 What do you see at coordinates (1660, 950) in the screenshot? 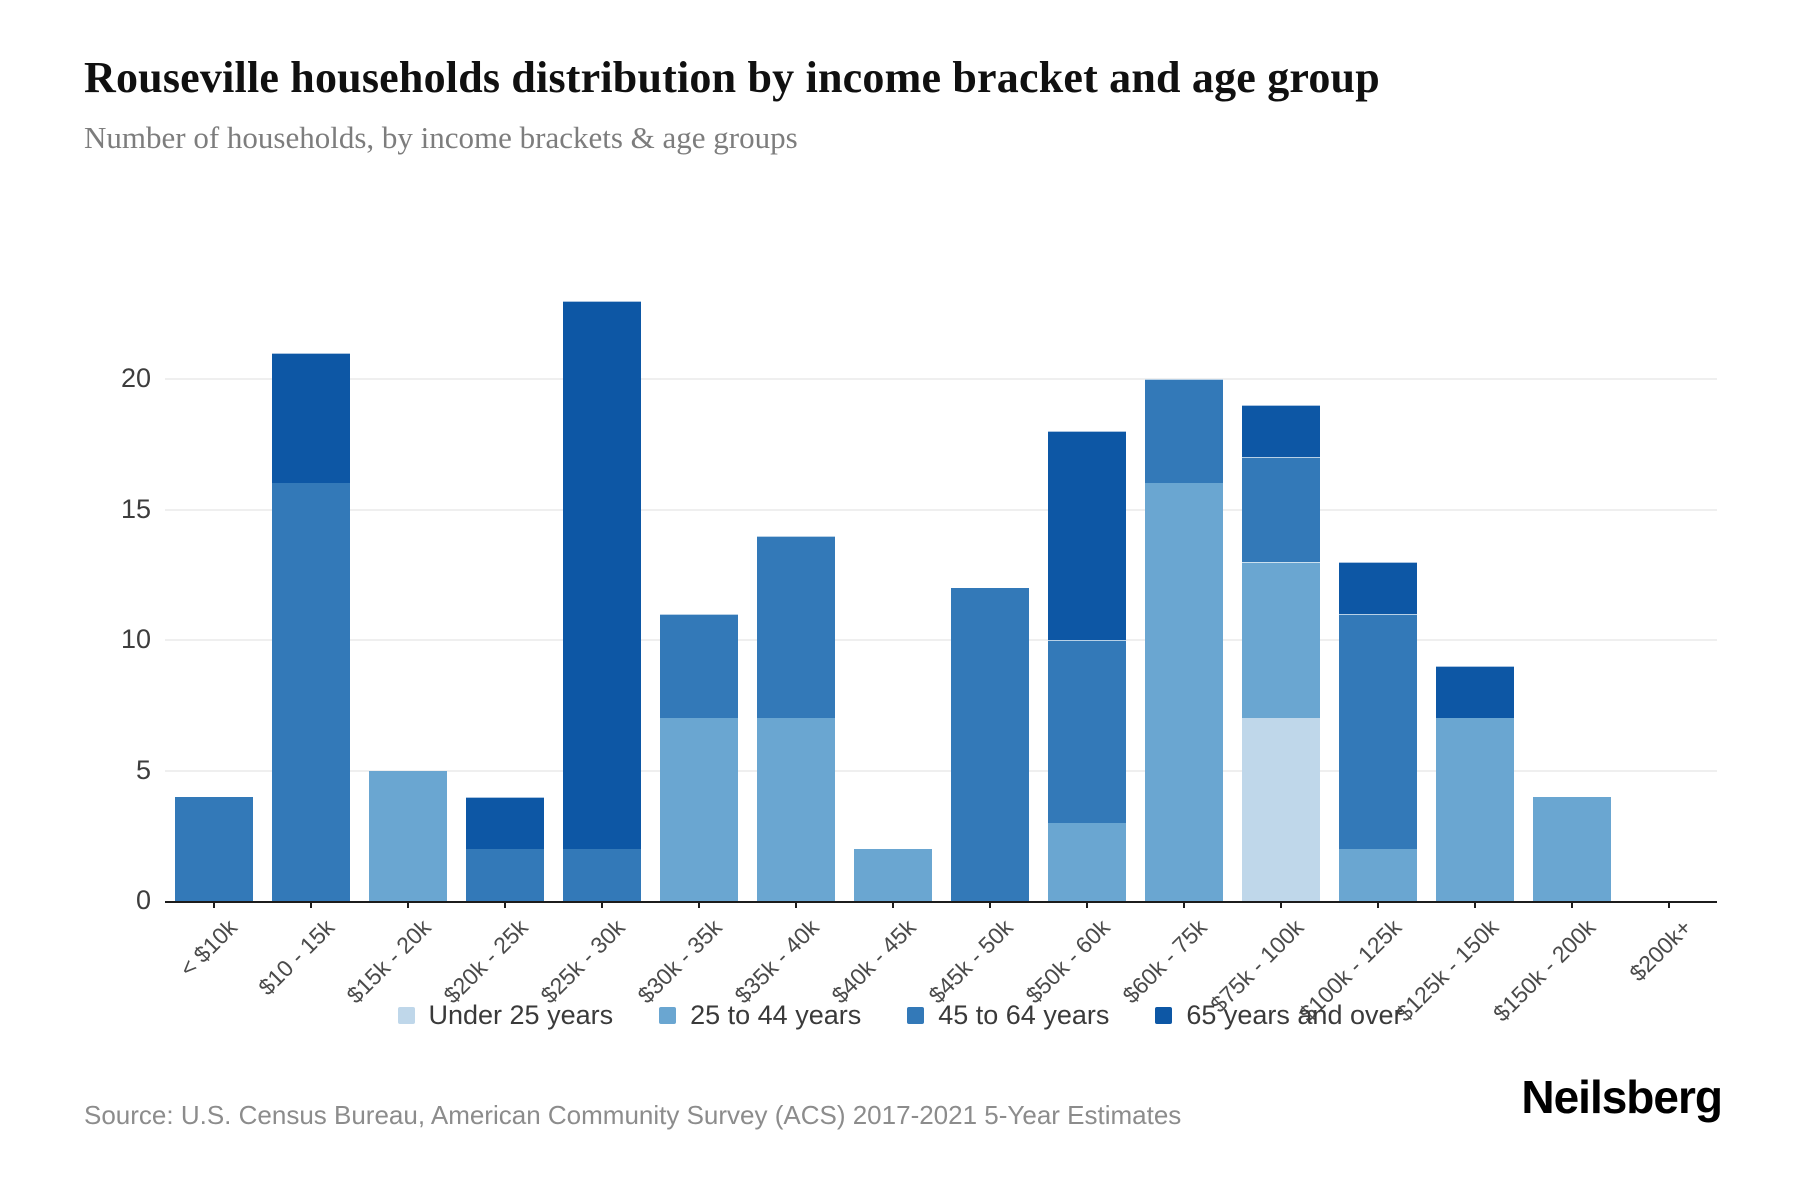
I see `x-axis-tick-label: $200k+` at bounding box center [1660, 950].